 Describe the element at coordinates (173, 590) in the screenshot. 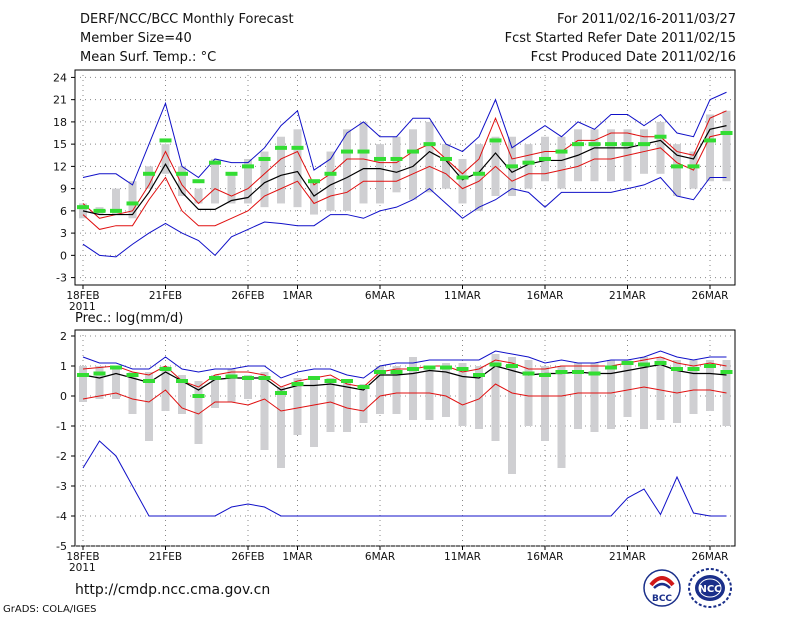

I see `source-url: http://cmdp.ncc.cma.gov.cn` at that location.